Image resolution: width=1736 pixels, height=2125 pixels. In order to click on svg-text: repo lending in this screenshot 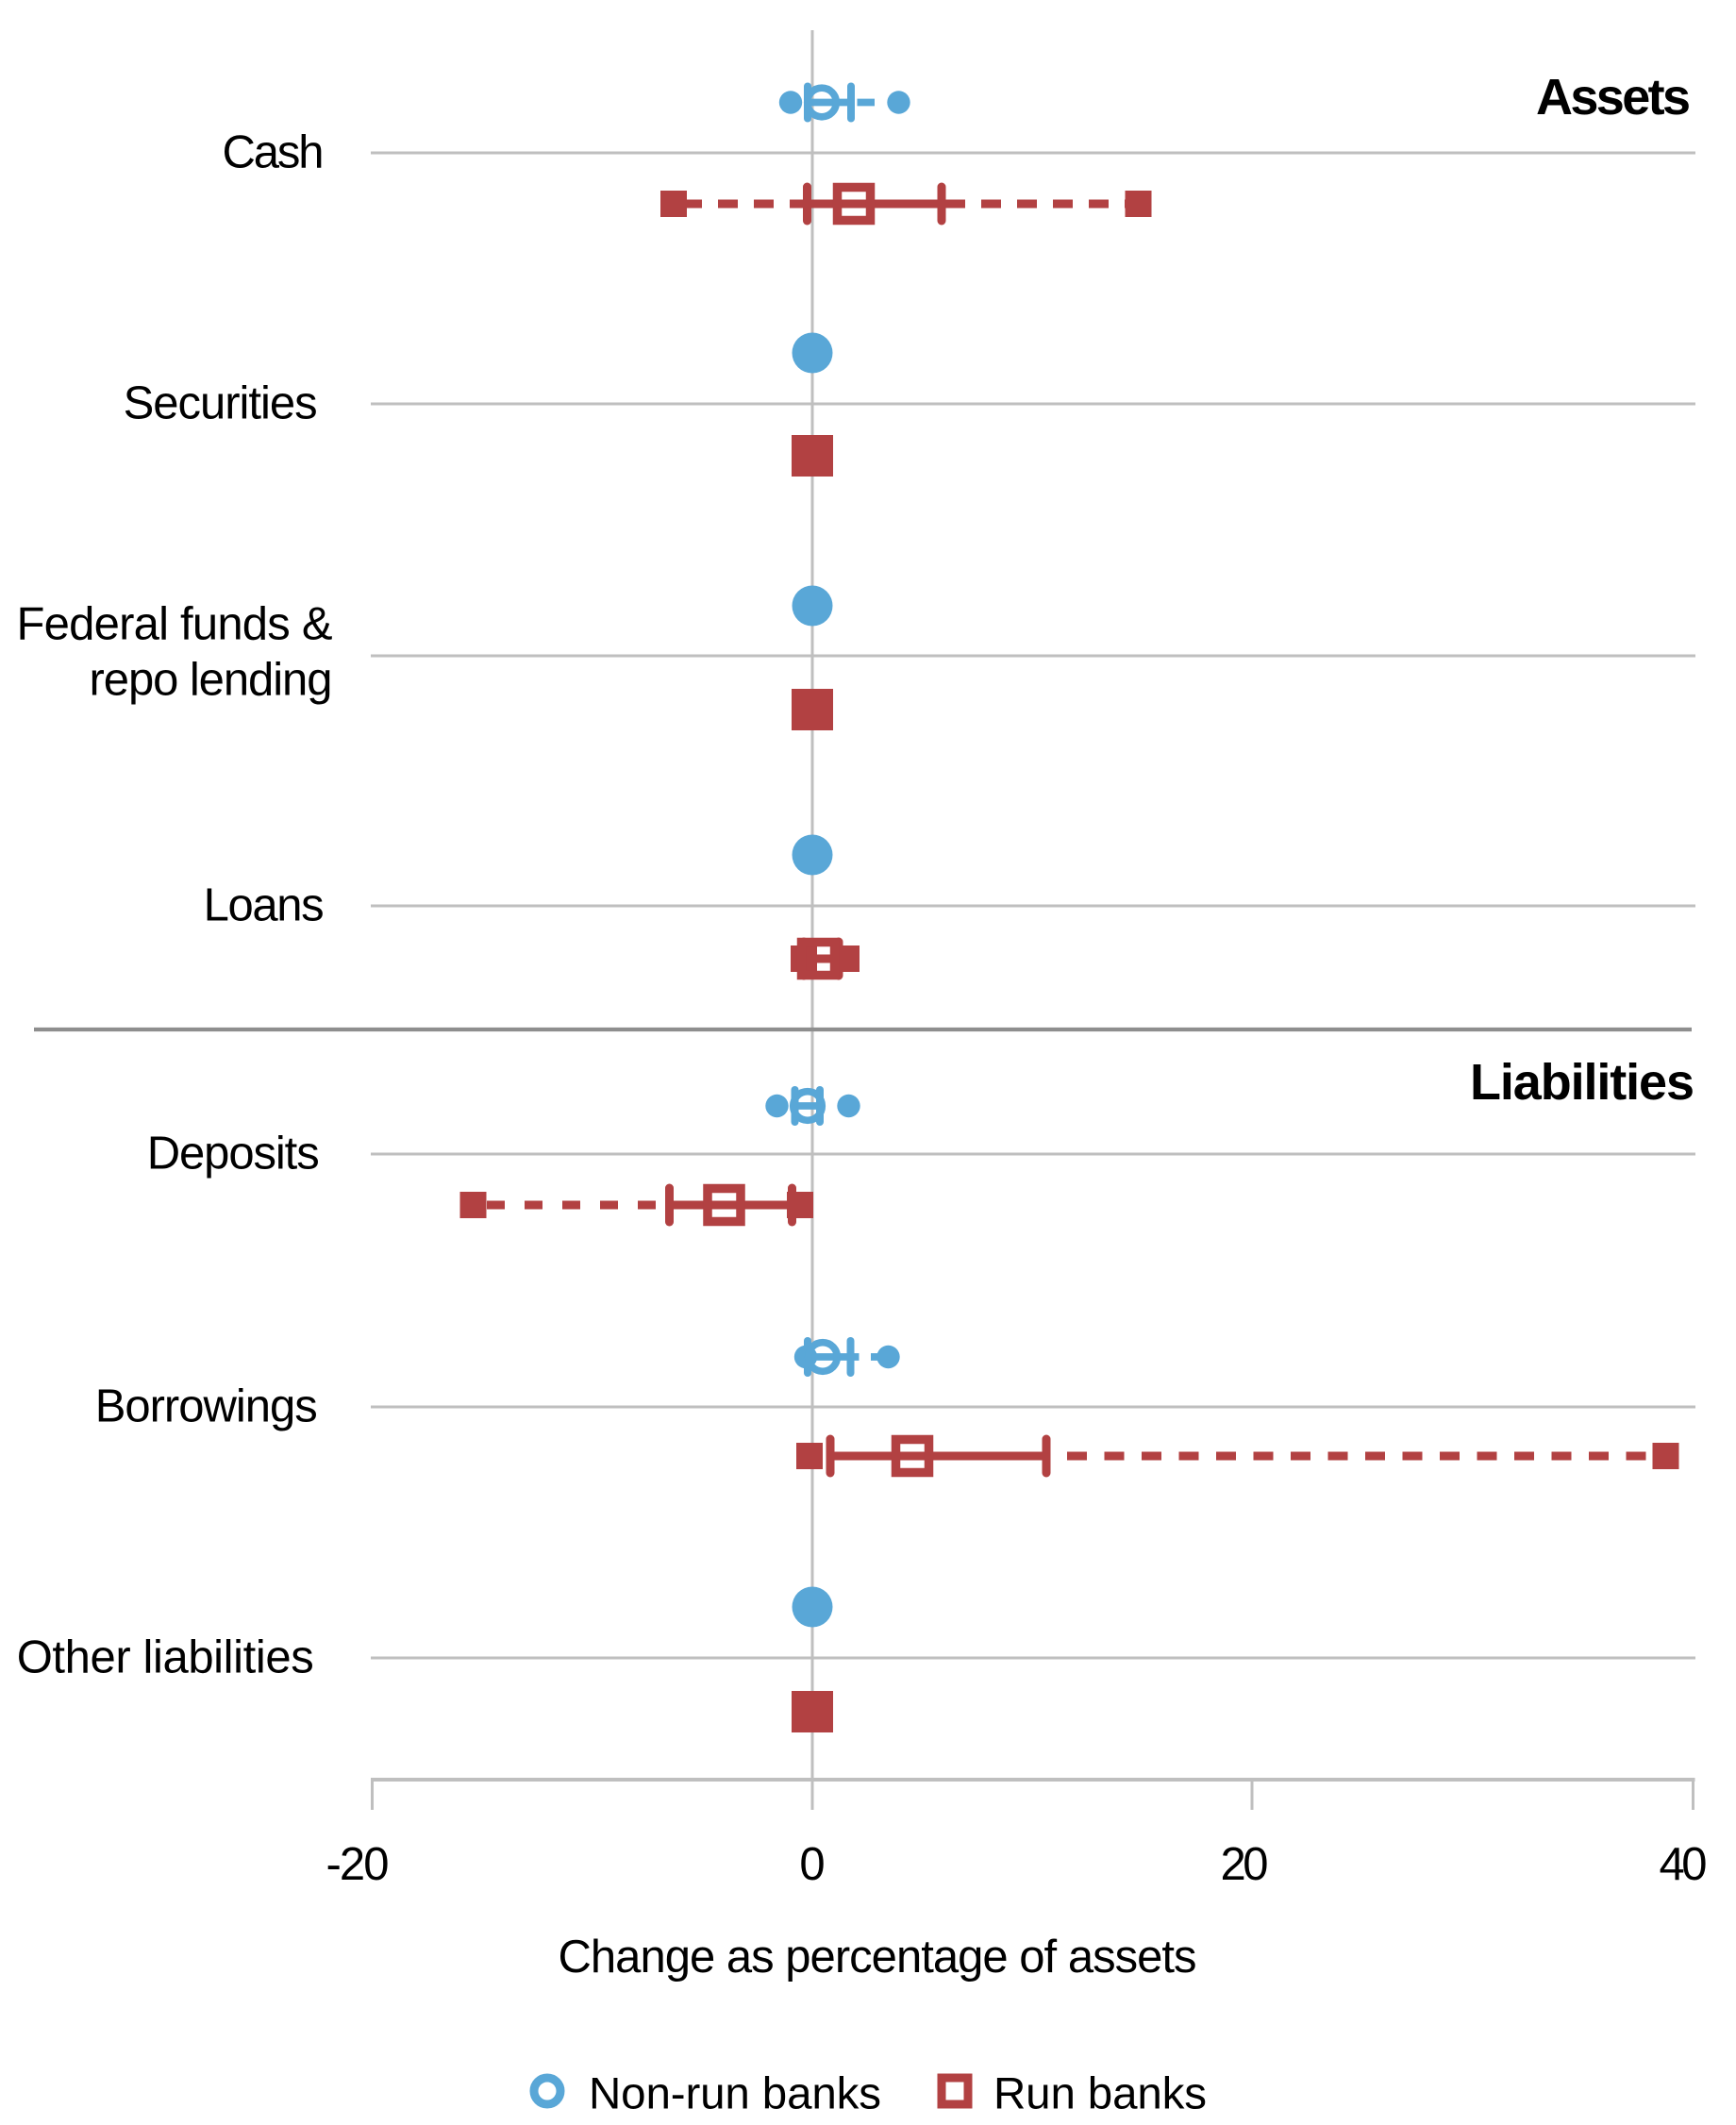, I will do `click(212, 680)`.